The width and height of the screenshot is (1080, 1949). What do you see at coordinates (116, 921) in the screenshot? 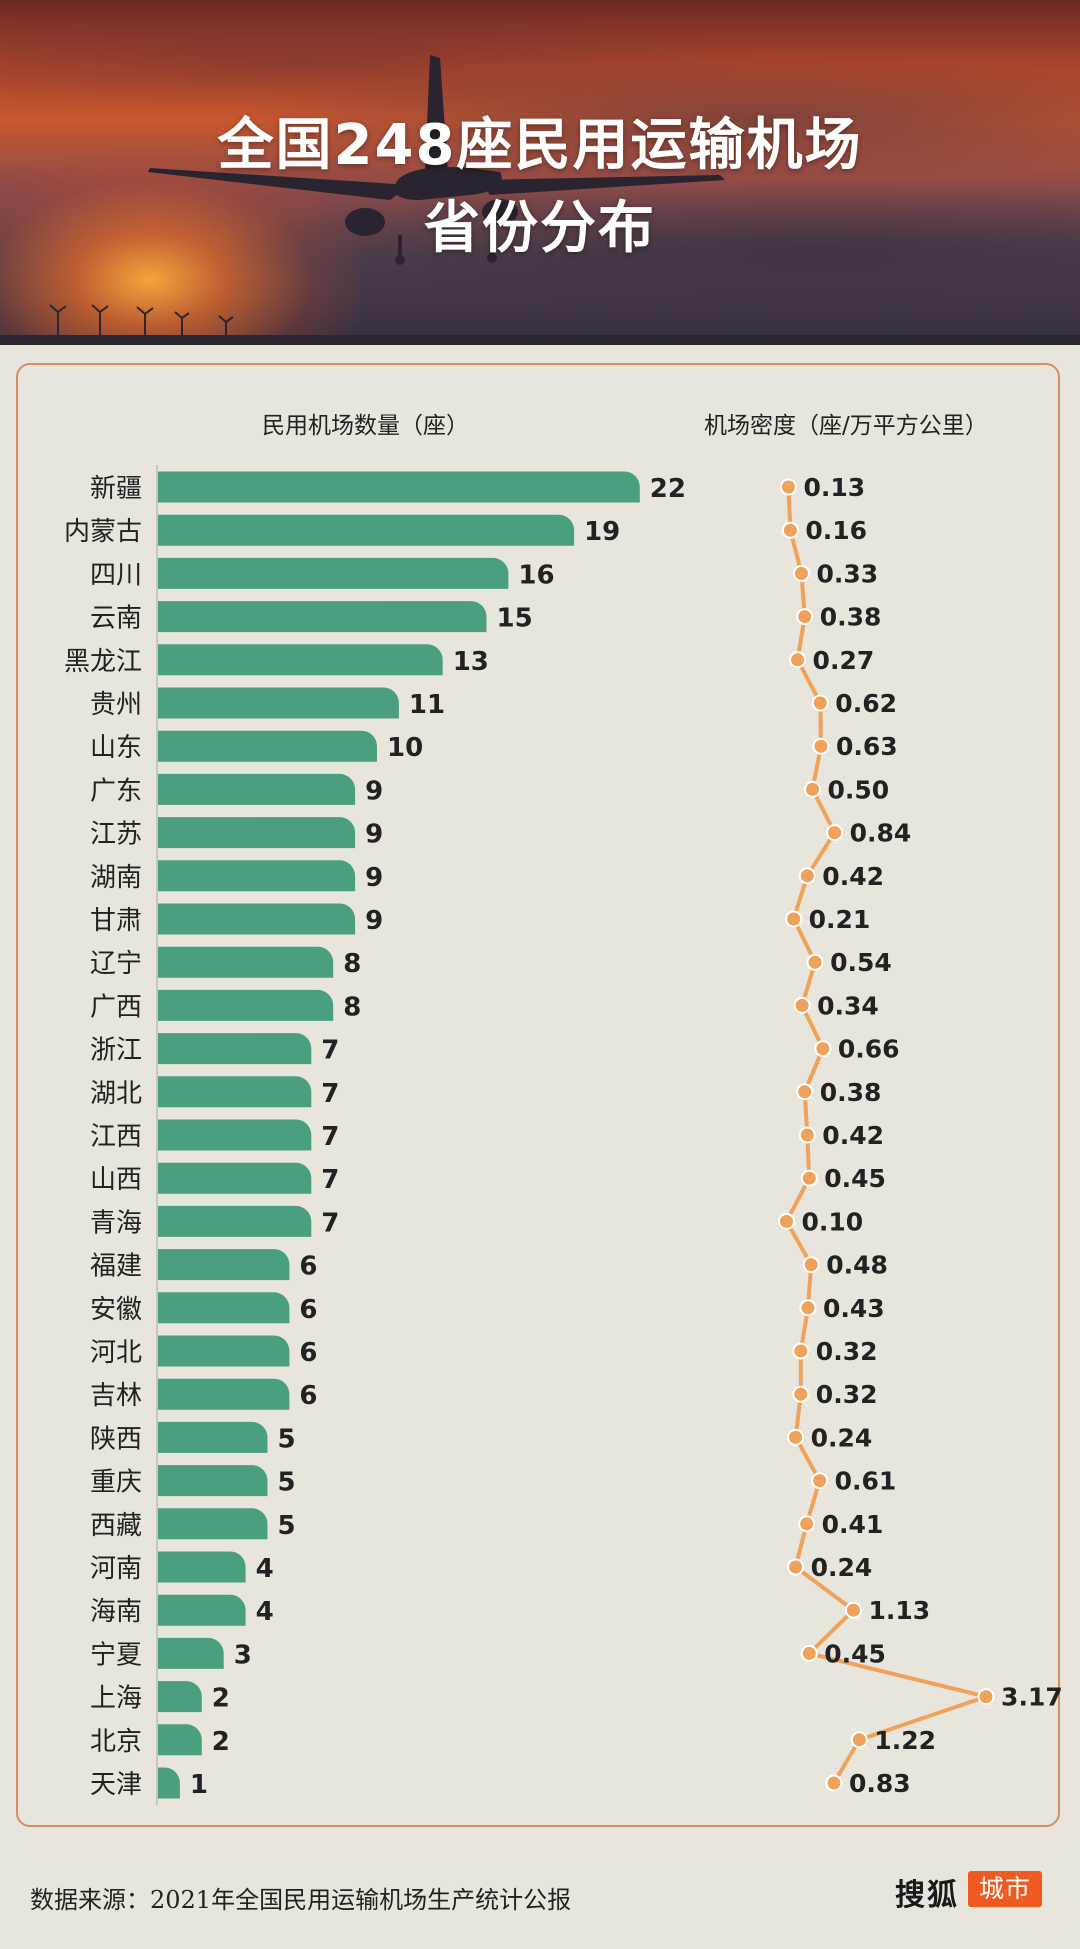
I see `category-label: 甘肃` at bounding box center [116, 921].